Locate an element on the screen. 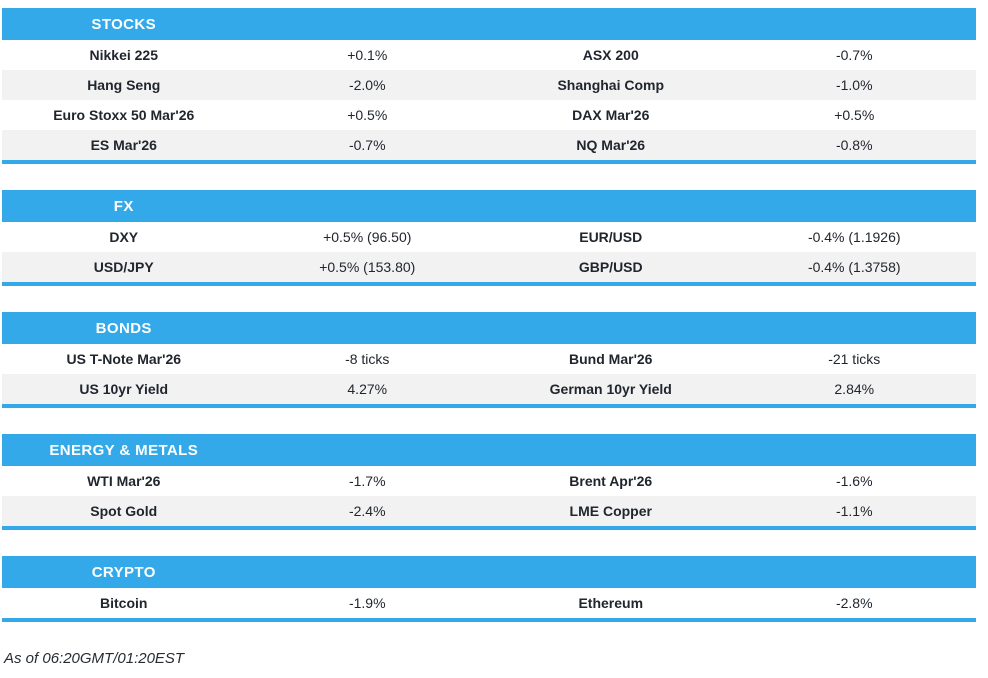  table-row: Hang Seng -2.0% Shanghai Comp -1.0% is located at coordinates (489, 85).